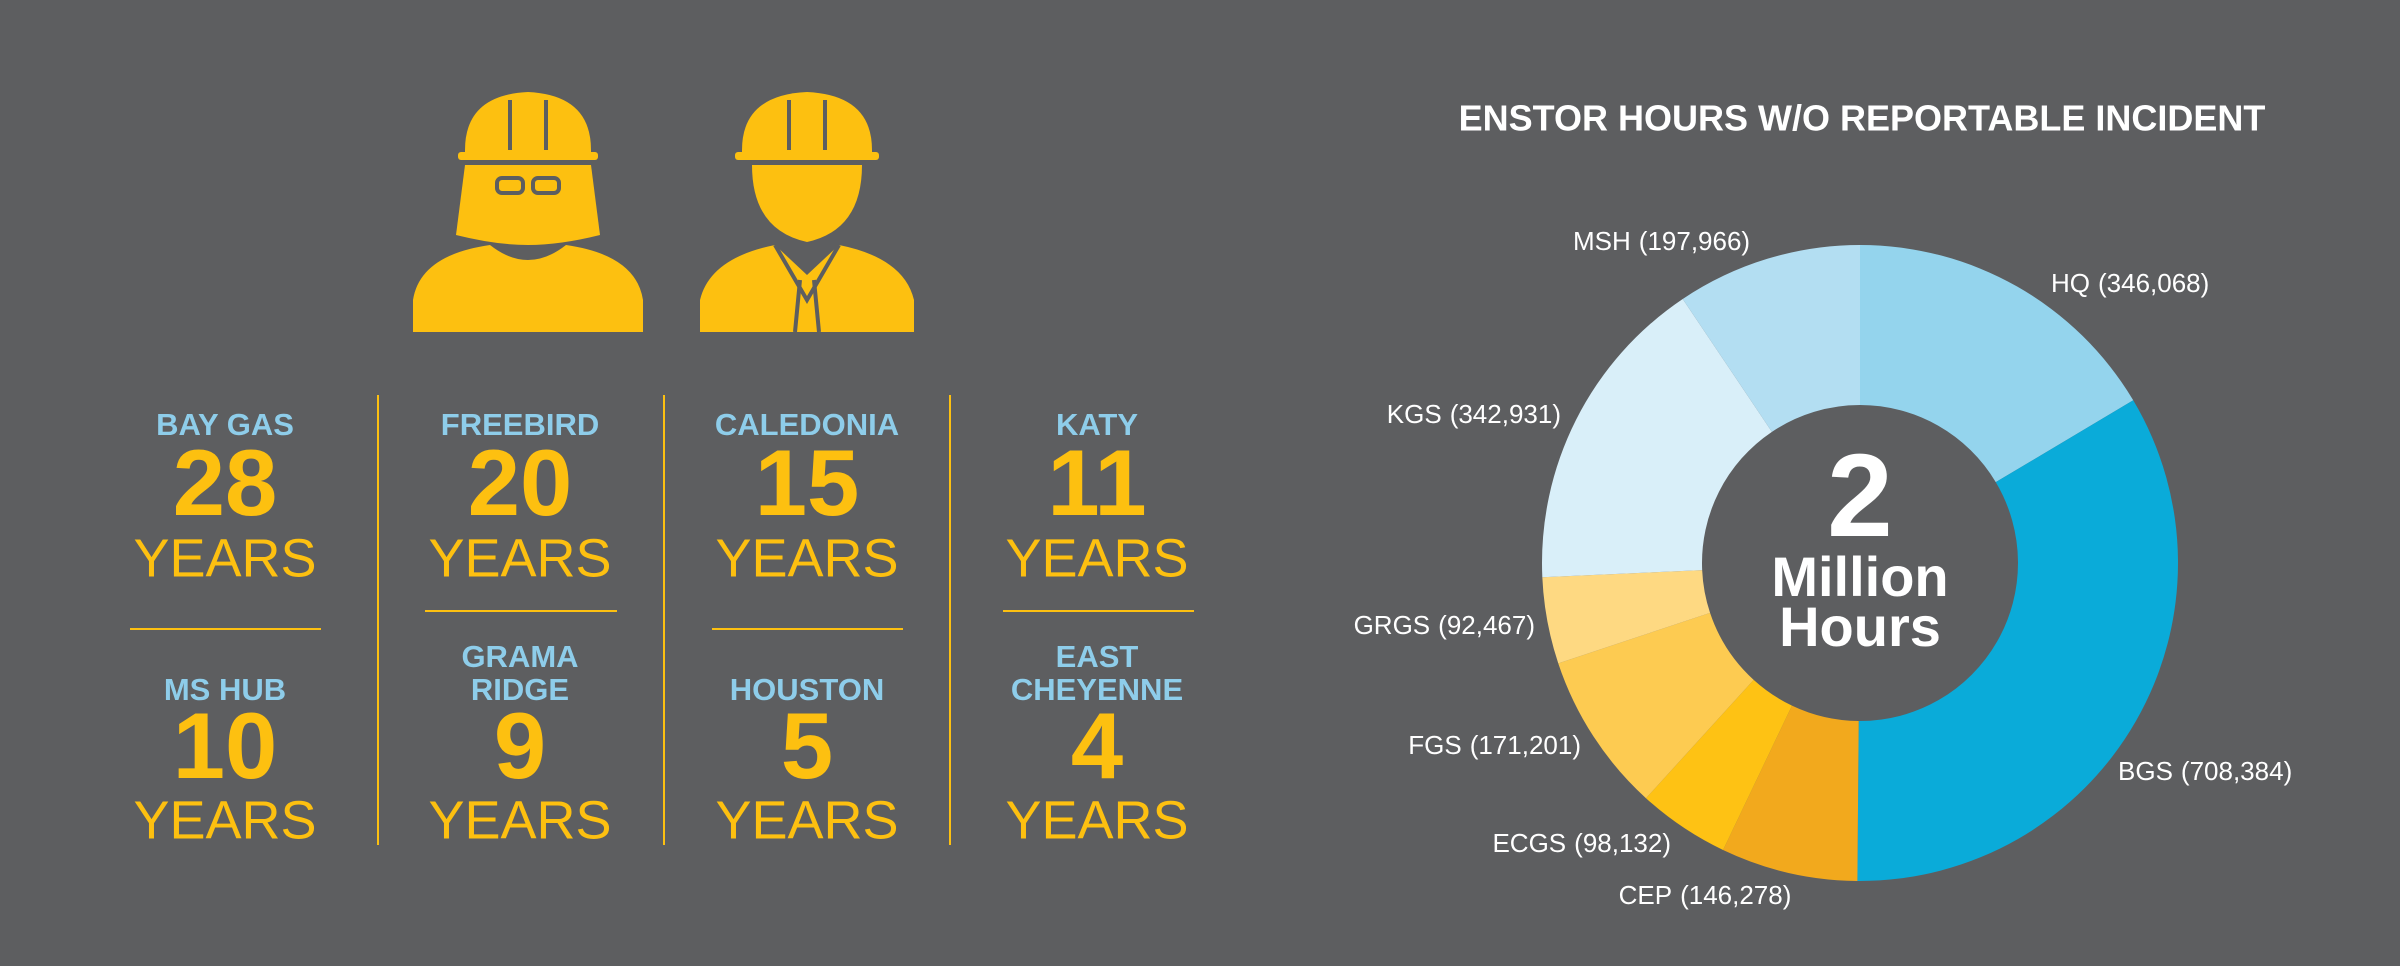 The image size is (2400, 966). What do you see at coordinates (1622, 843) in the screenshot?
I see `slice-value: (98,132)` at bounding box center [1622, 843].